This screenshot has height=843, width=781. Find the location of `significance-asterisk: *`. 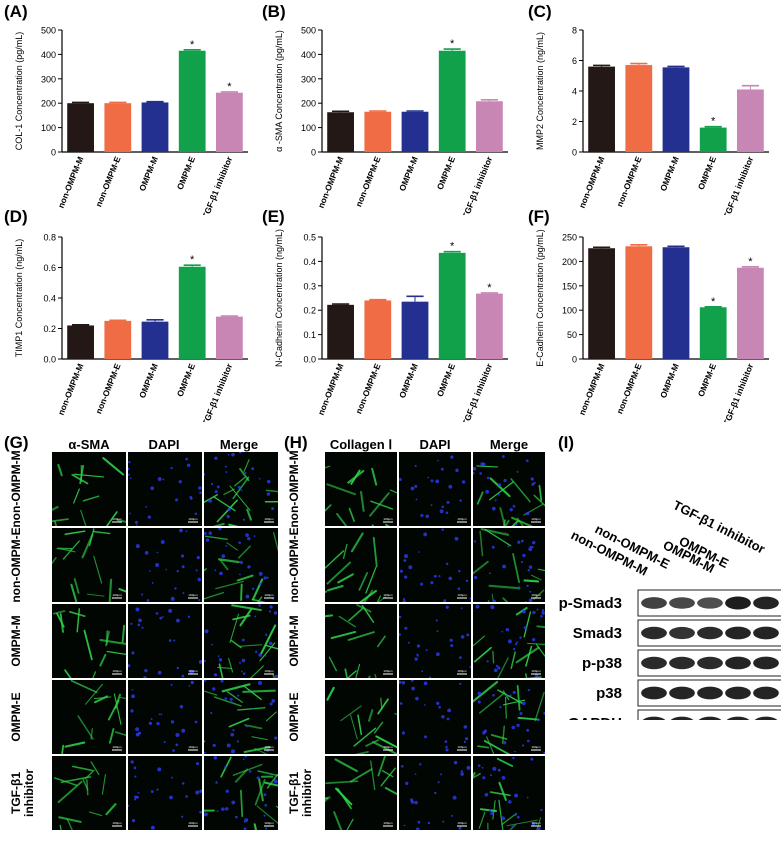

significance-asterisk: * is located at coordinates (452, 44).